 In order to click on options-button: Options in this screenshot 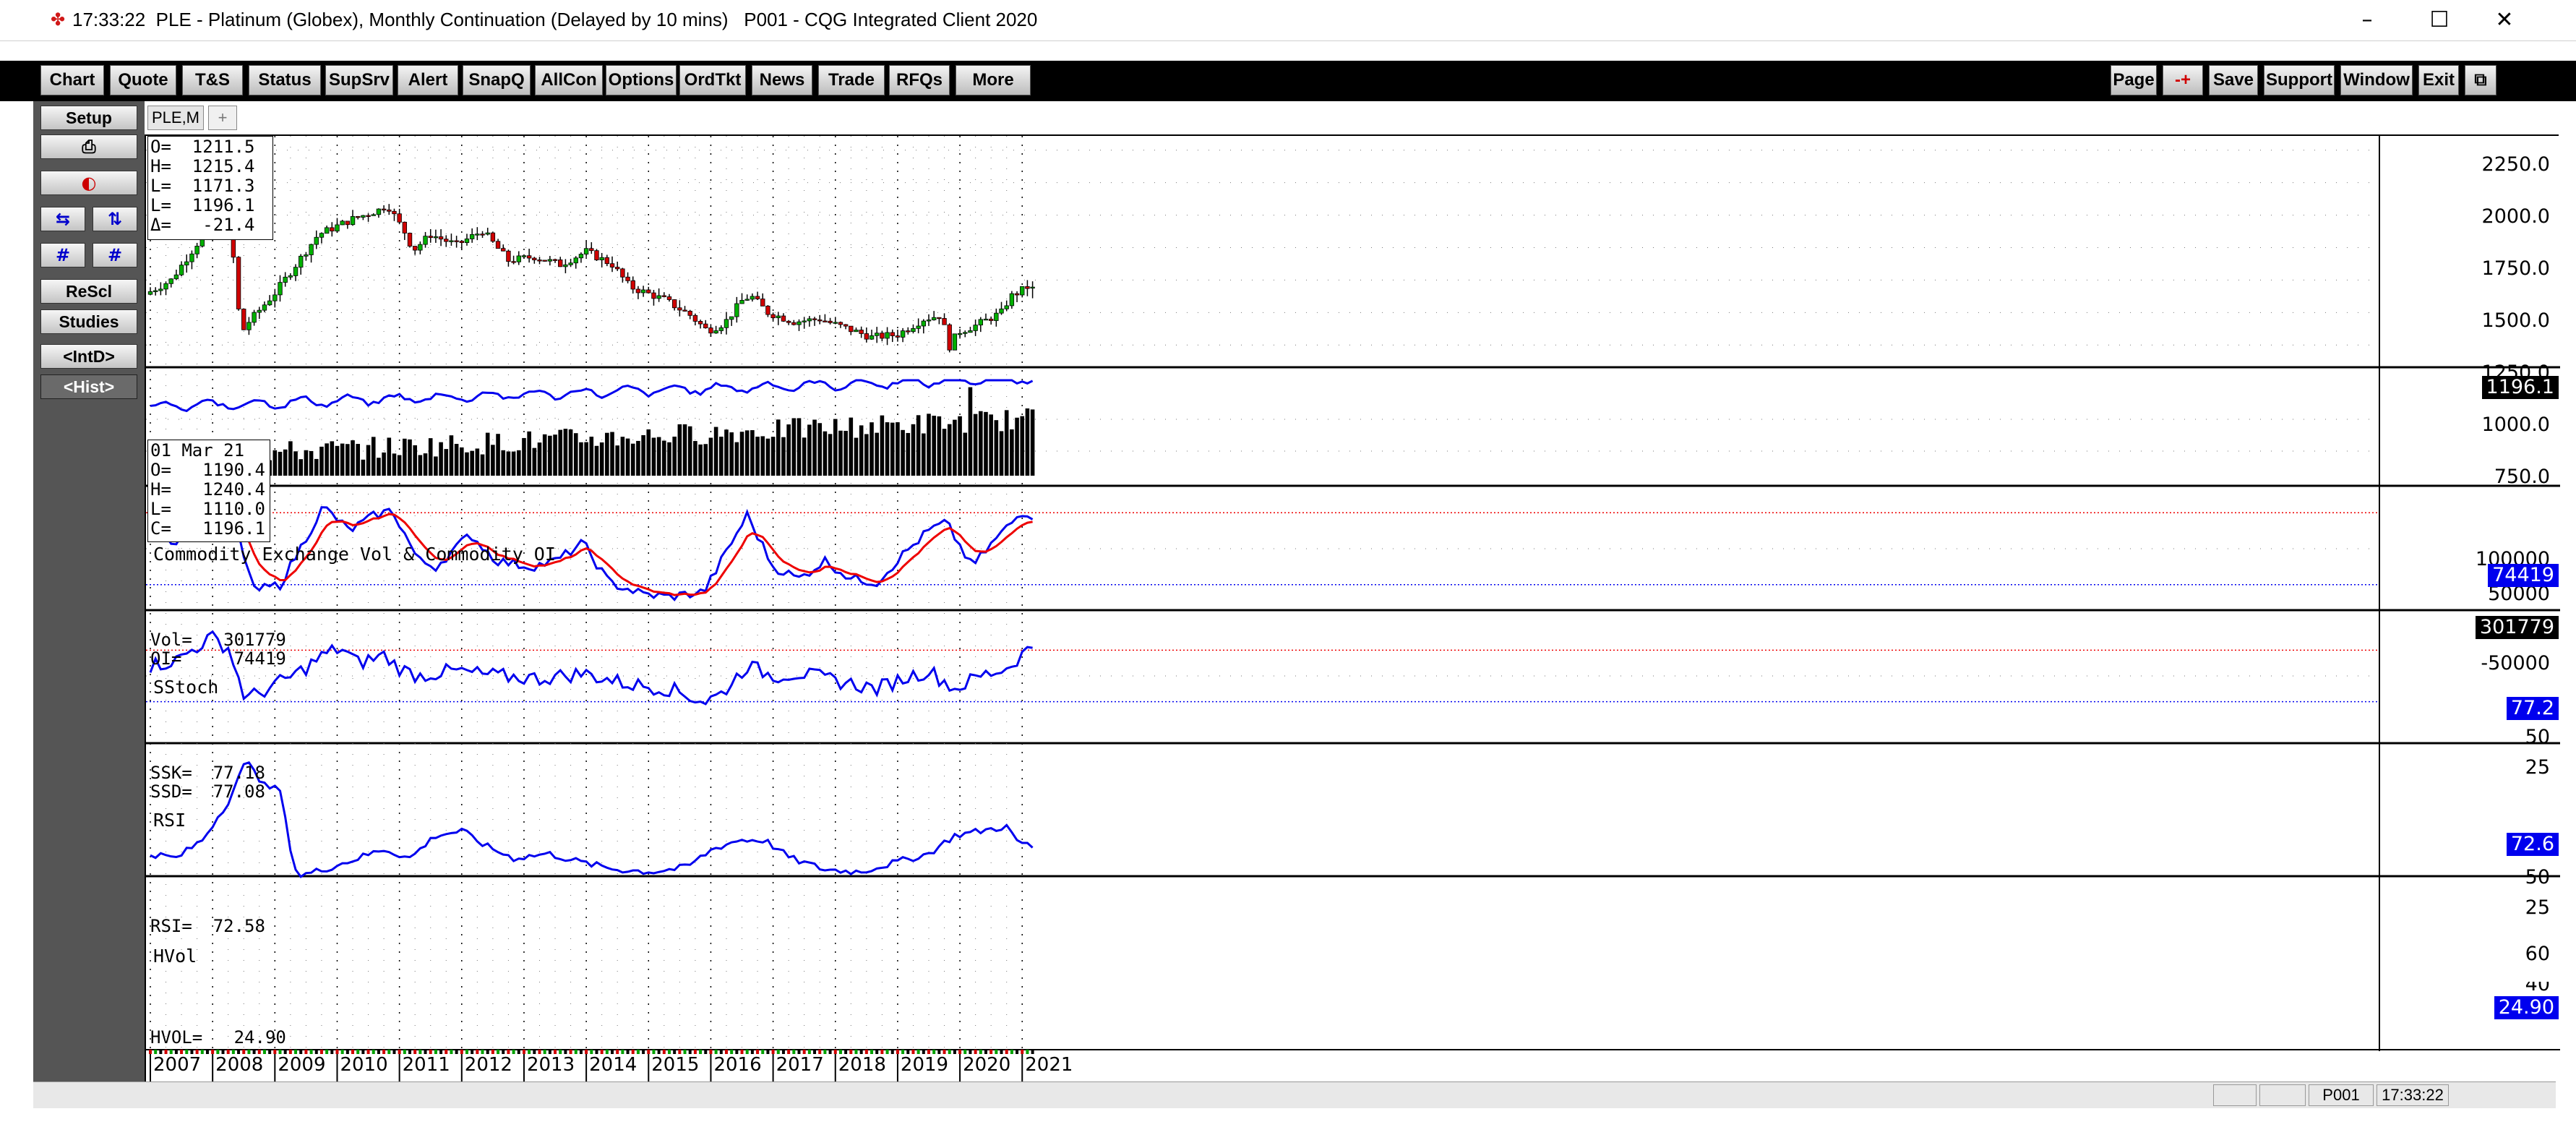, I will do `click(642, 80)`.